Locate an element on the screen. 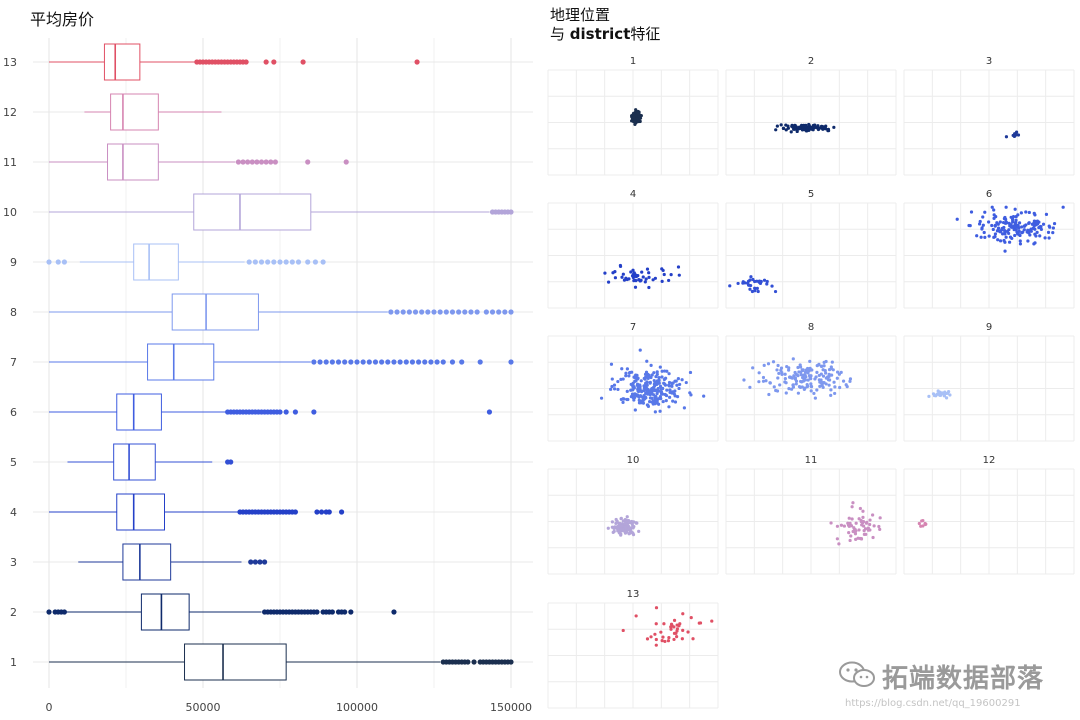 Image resolution: width=1080 pixels, height=720 pixels. box is located at coordinates (141, 512).